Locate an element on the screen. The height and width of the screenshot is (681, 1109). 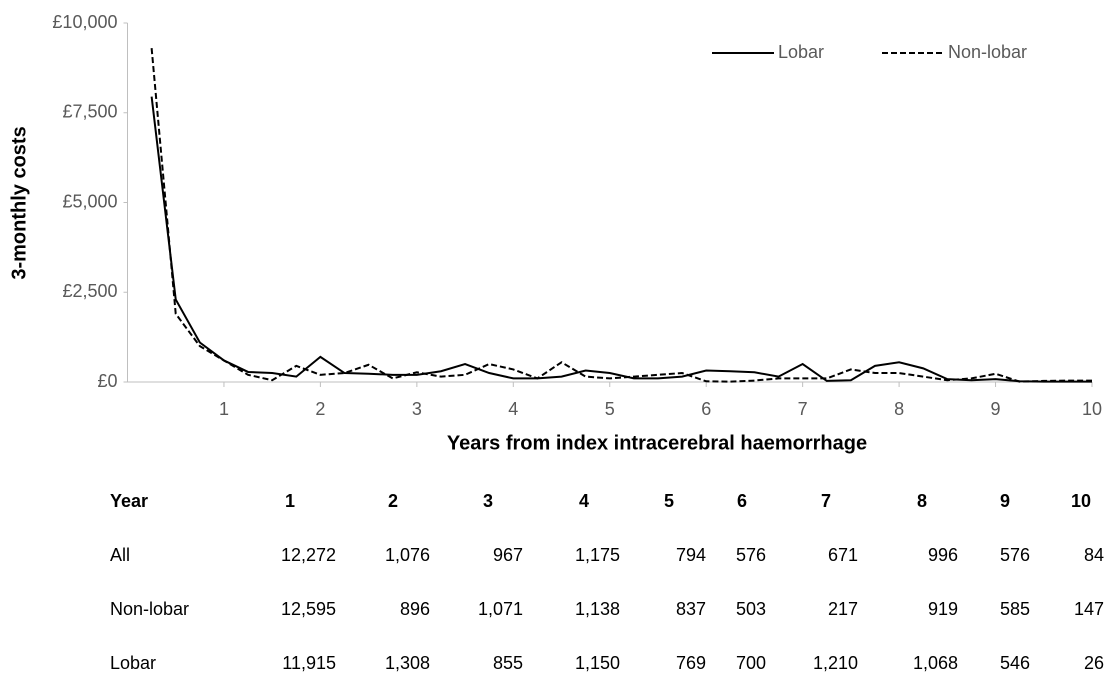
y-tick-label: £2,500 is located at coordinates (89, 291).